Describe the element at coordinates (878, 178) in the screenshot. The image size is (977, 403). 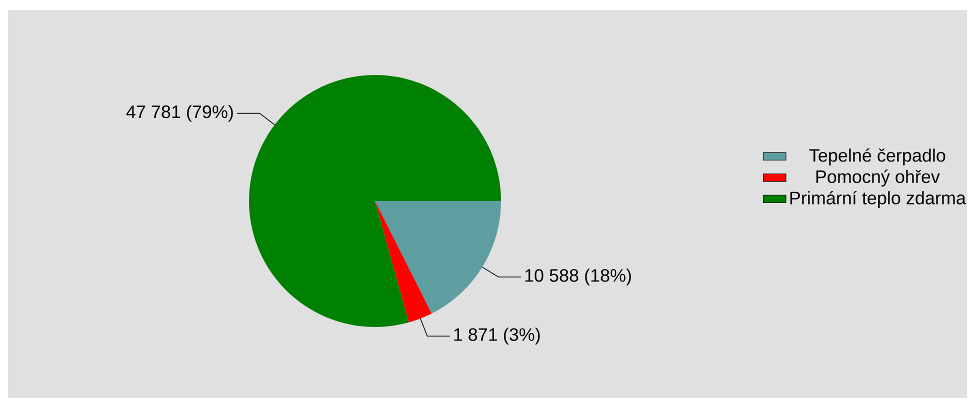
I see `legend-label: Pomocný ohřev` at that location.